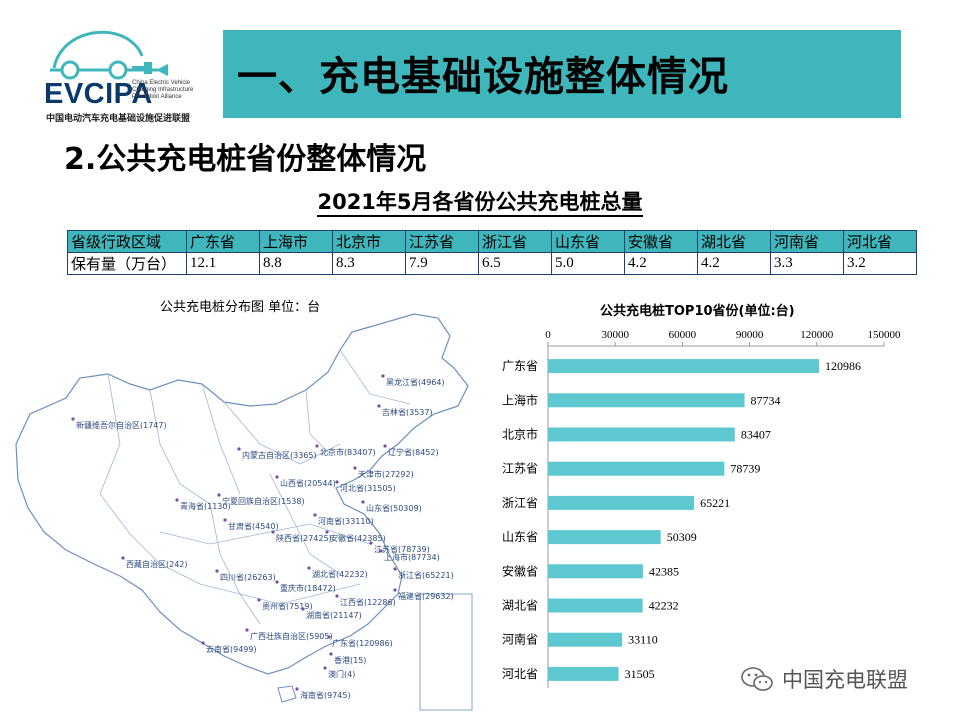 This screenshot has width=960, height=720. I want to click on y-category-label: 河北省, so click(520, 674).